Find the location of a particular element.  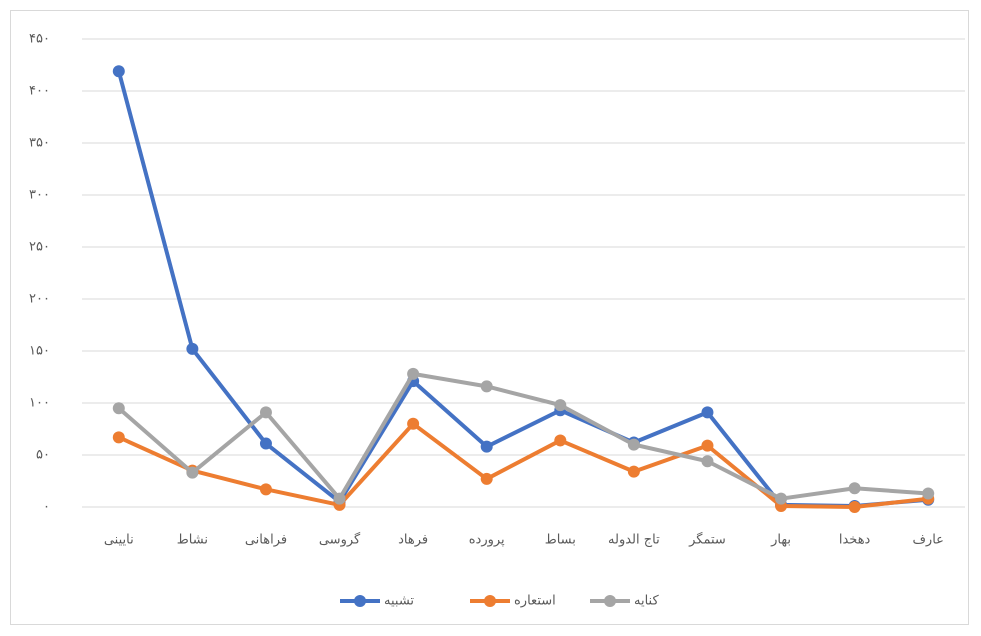

x-tick-label: گروسی is located at coordinates (340, 540).